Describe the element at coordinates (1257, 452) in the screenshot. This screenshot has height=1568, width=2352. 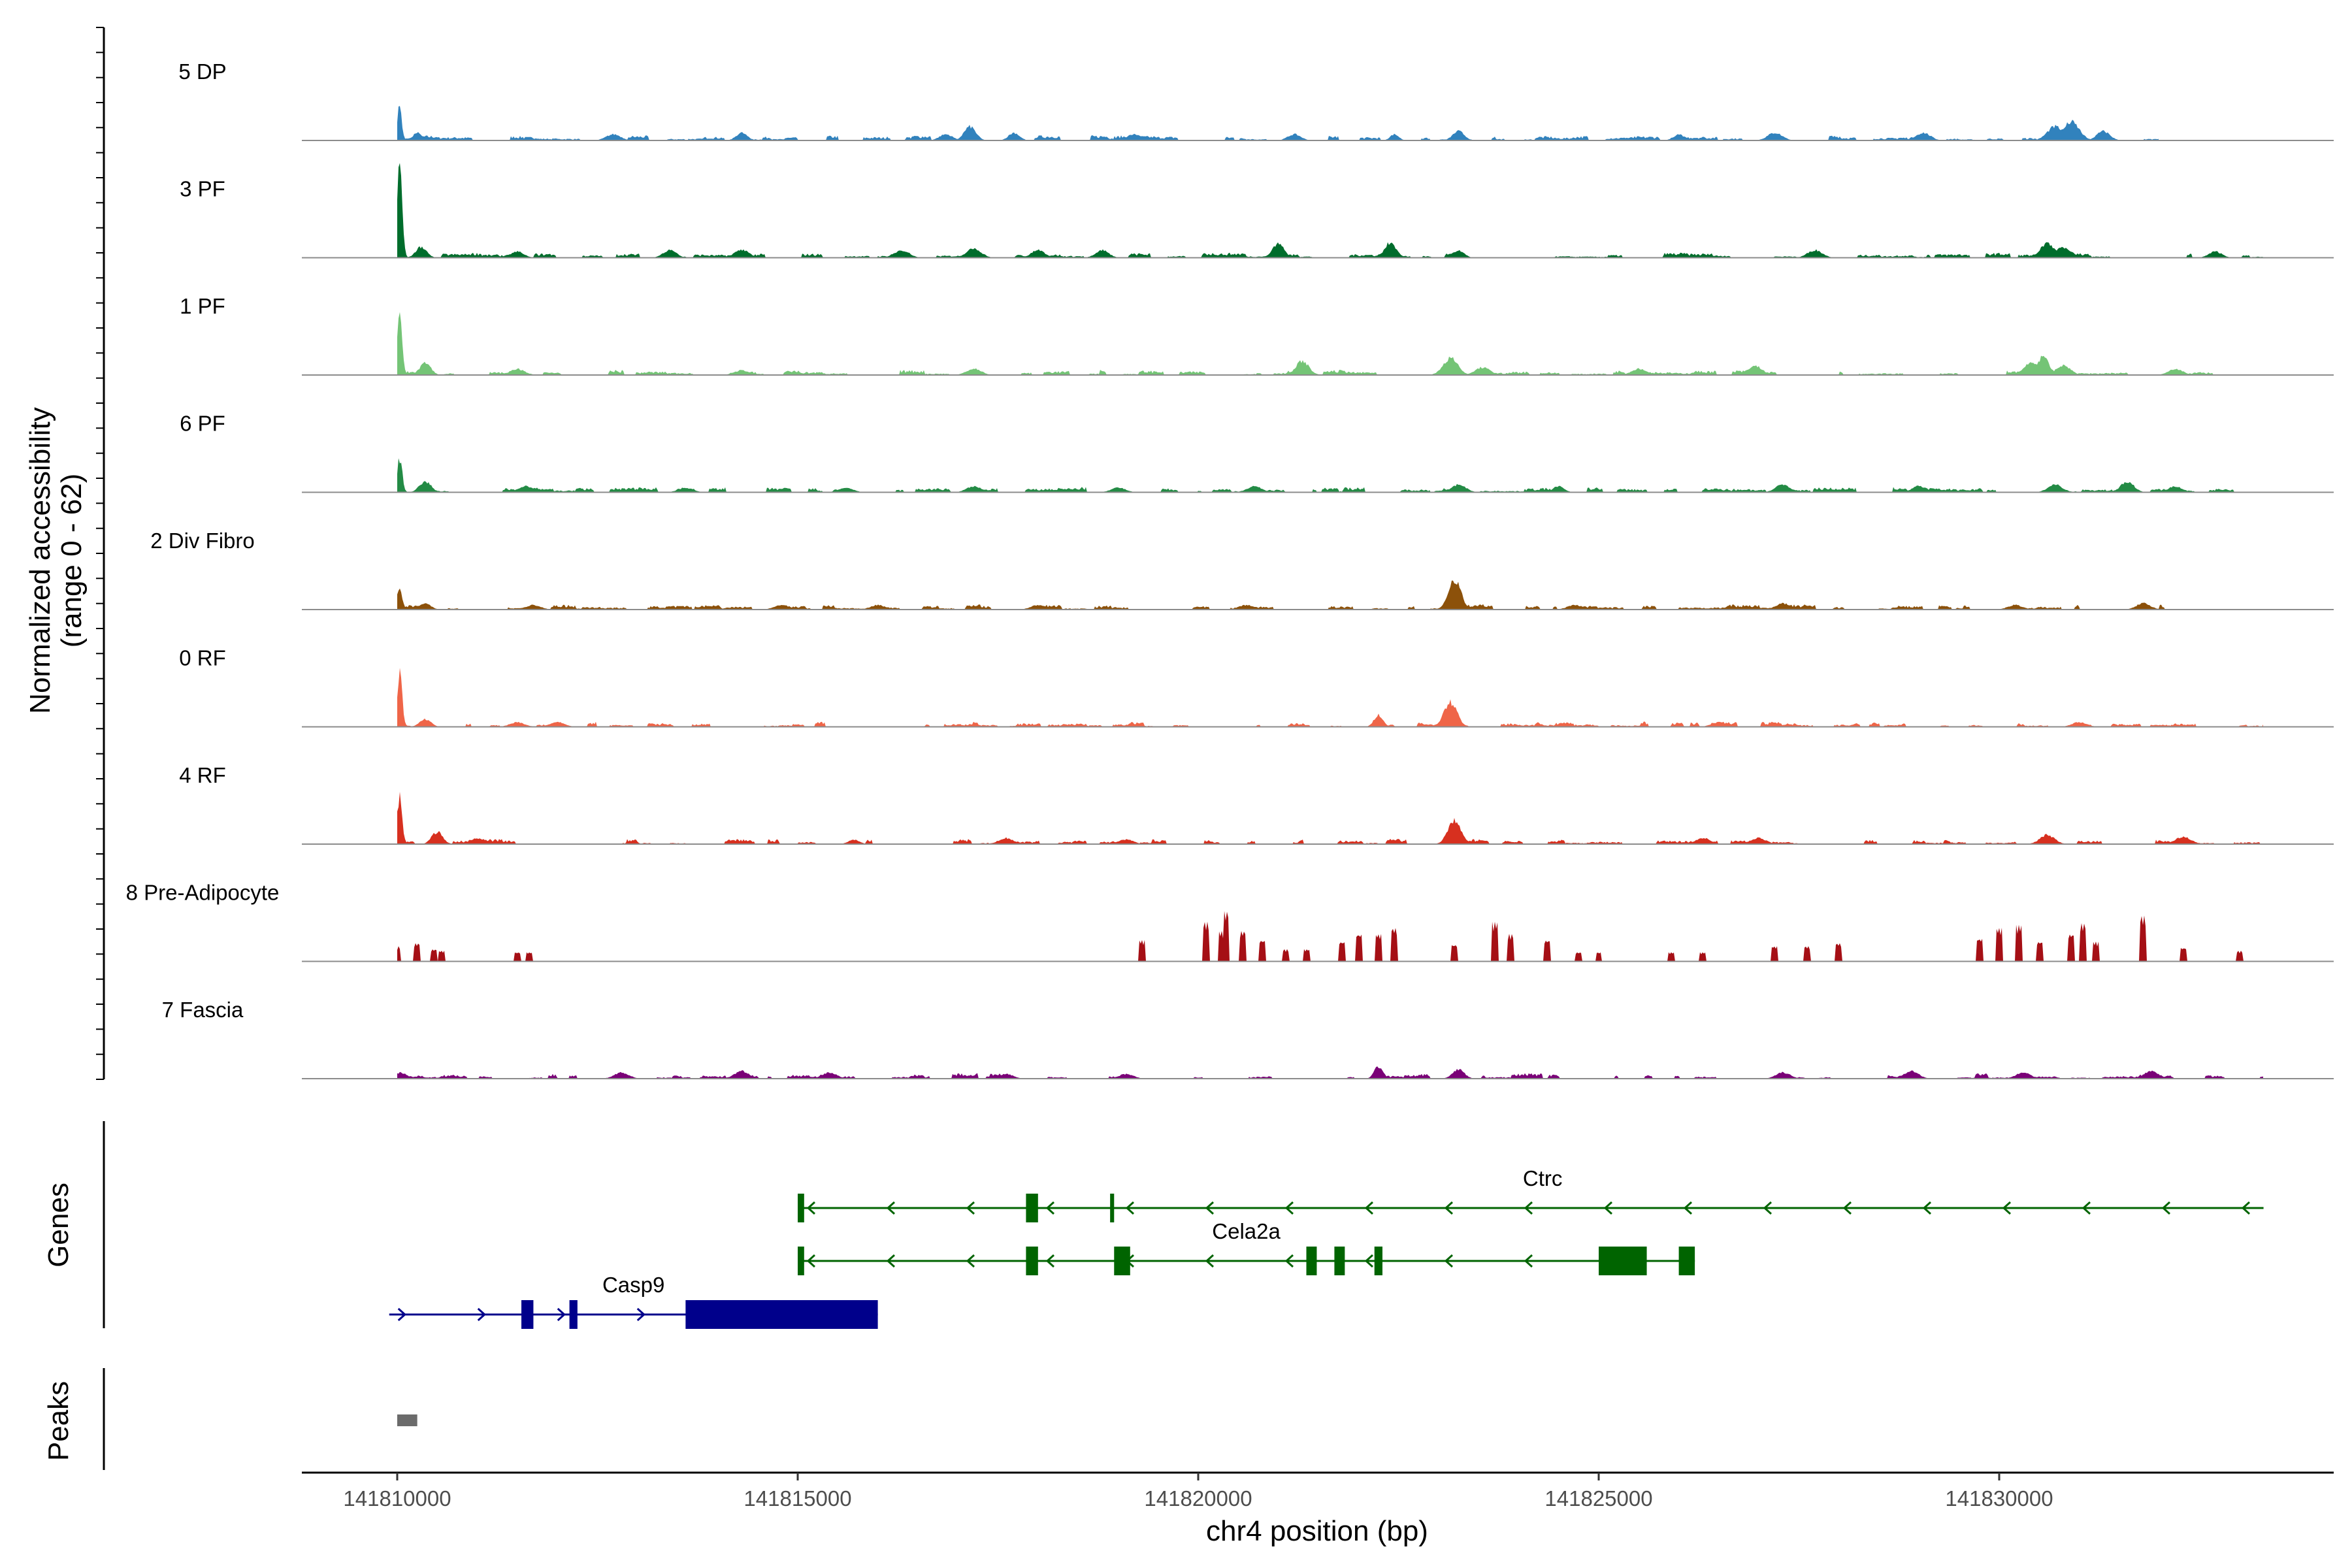
I see `track-6-pf: 6 PF` at that location.